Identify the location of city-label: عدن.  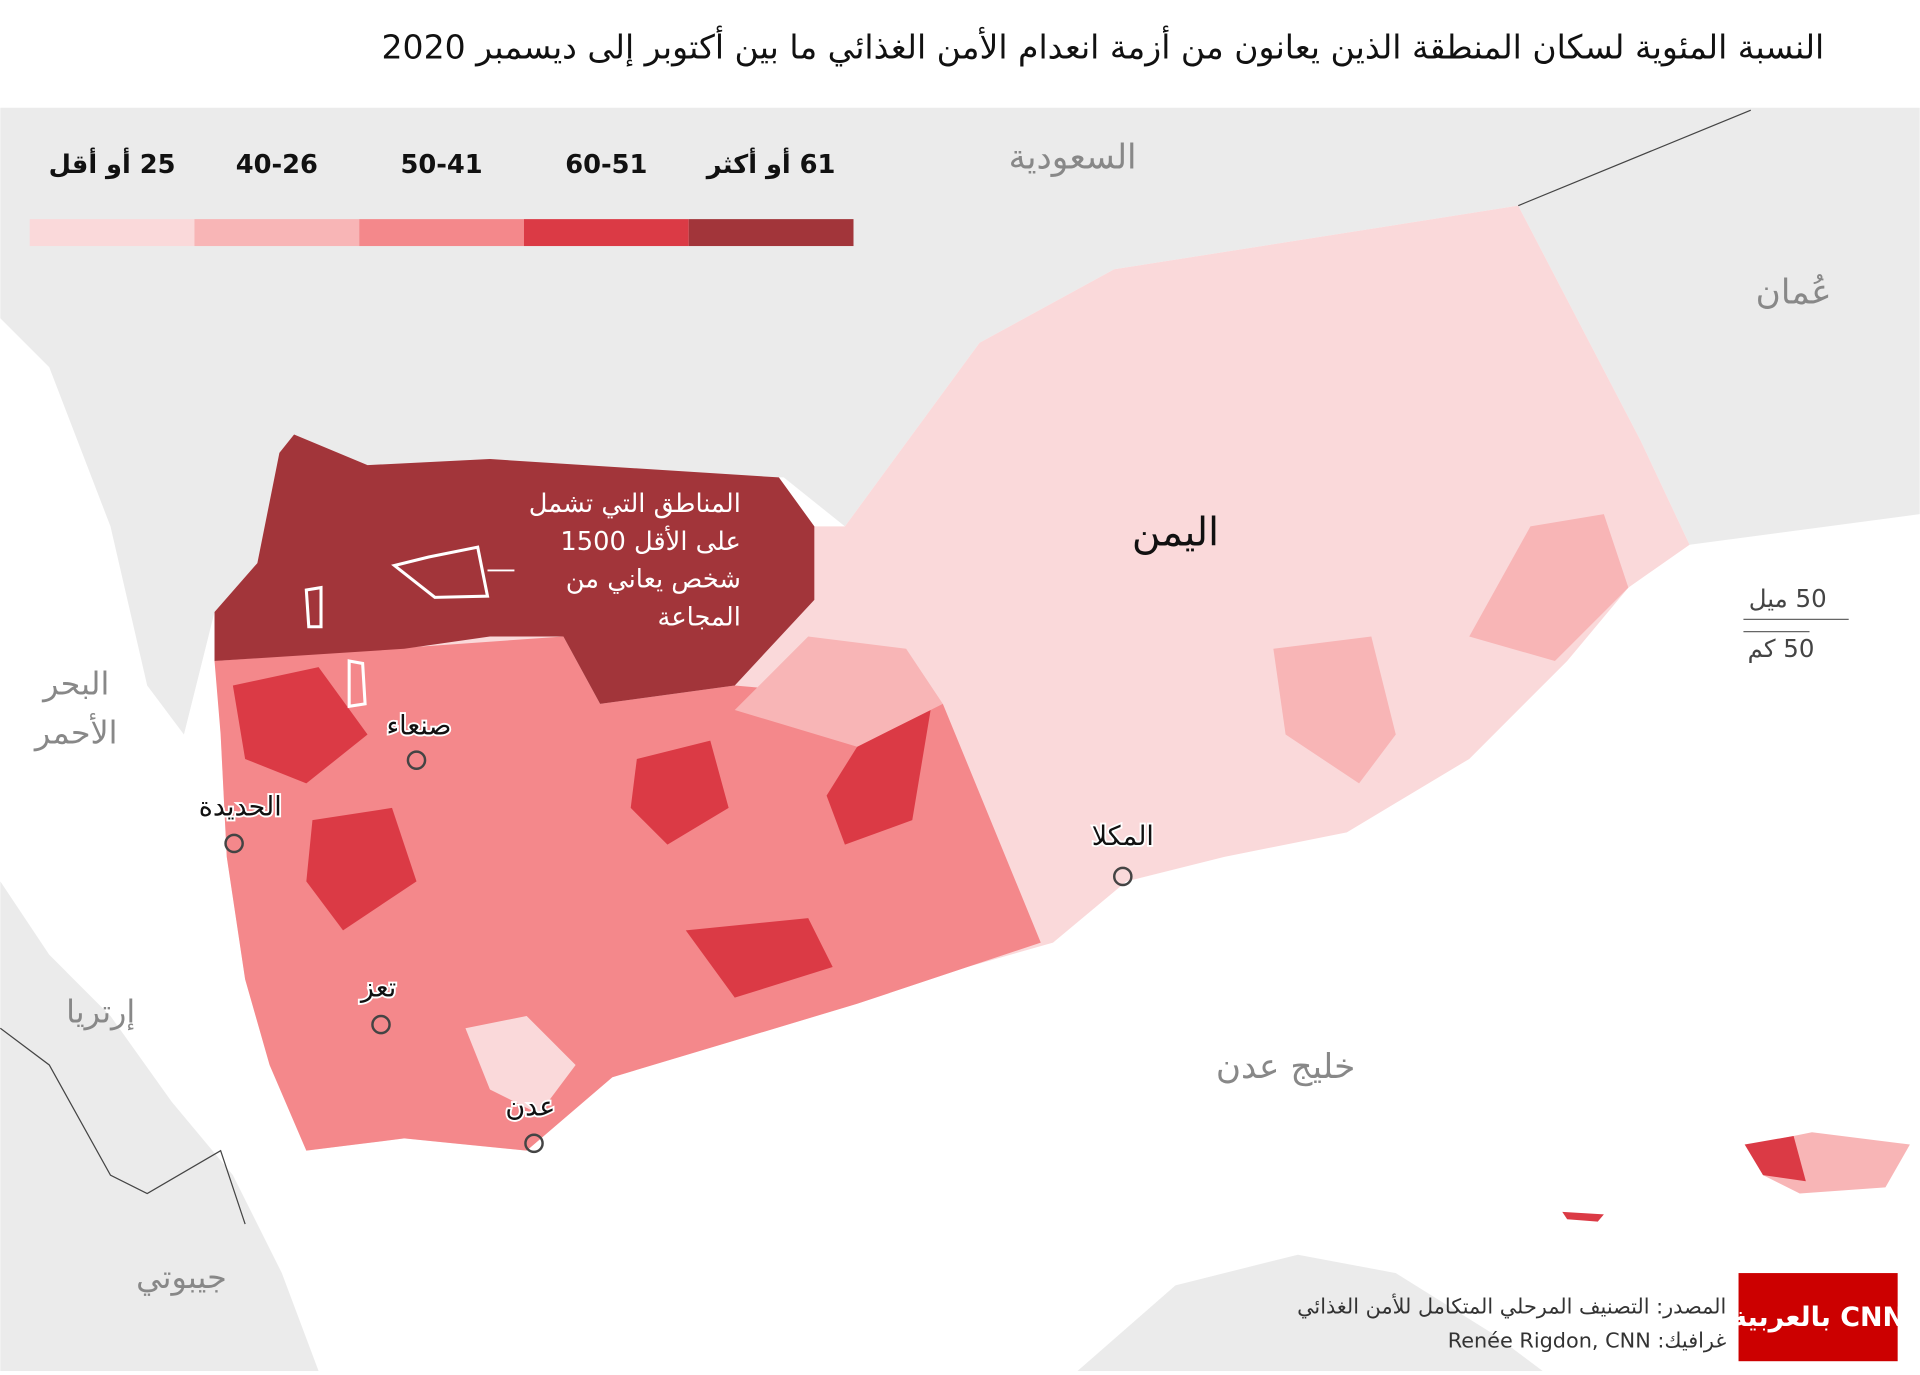
(530, 1106).